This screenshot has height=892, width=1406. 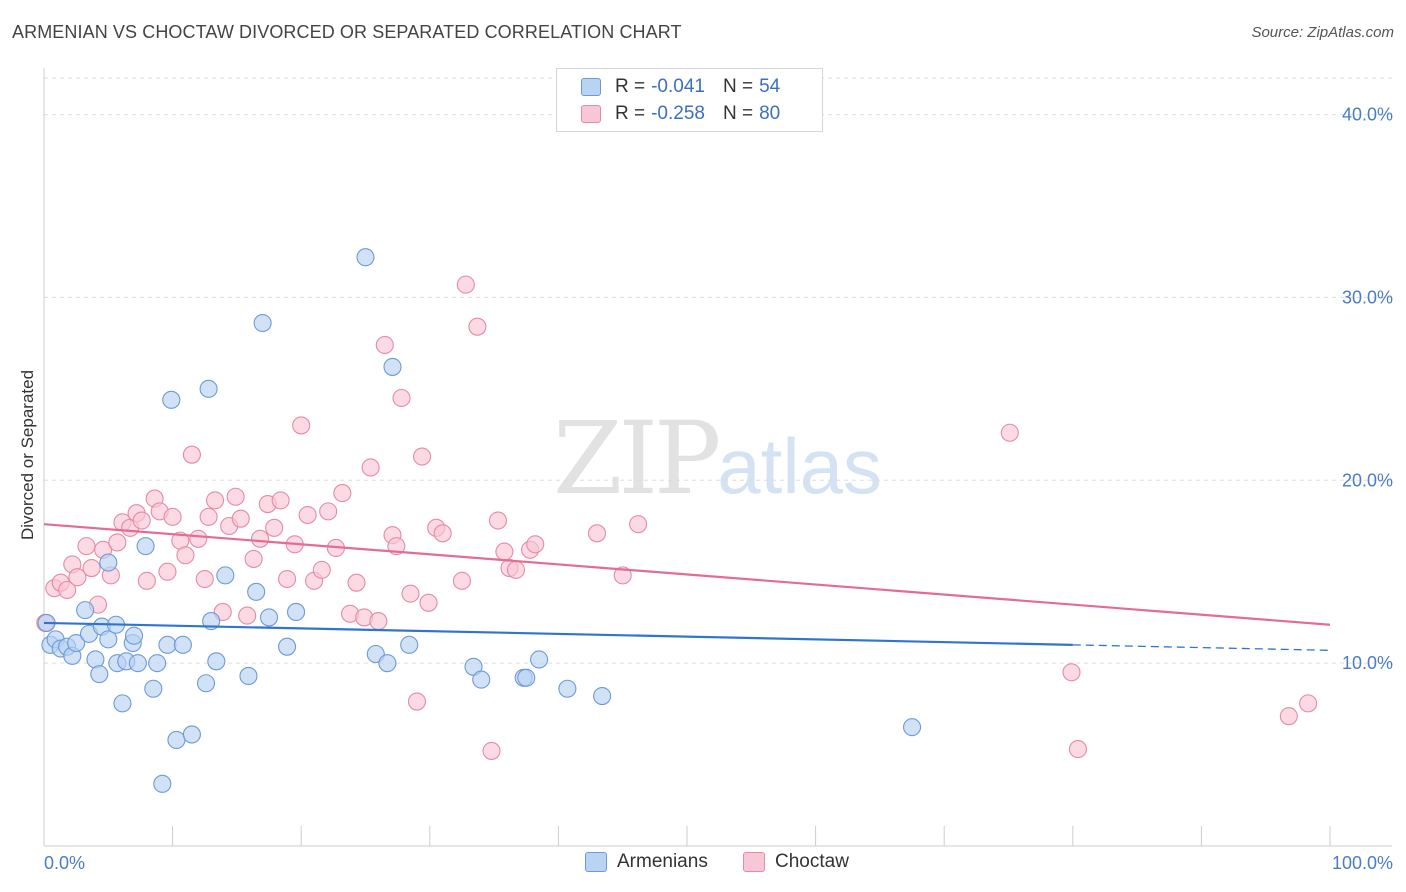 I want to click on y-axis-label: Divorced or Separated, so click(x=27, y=455).